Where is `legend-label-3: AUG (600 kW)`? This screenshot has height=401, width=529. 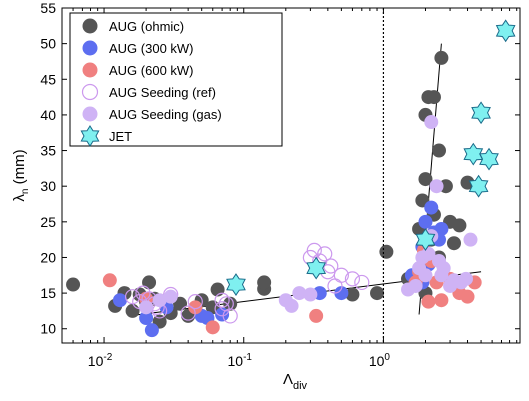 legend-label-3: AUG (600 kW) is located at coordinates (151, 70).